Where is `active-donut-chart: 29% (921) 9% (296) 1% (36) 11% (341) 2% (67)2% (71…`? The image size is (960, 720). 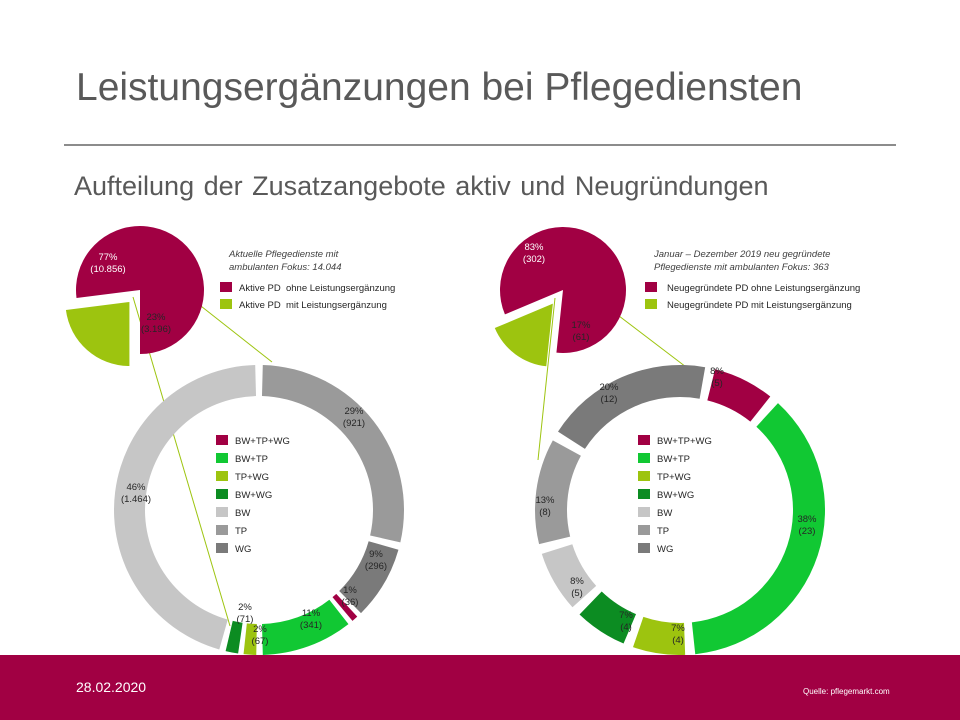
active-donut-chart: 29% (921) 9% (296) 1% (36) 11% (341) 2% (67)2% (71… is located at coordinates (258, 510).